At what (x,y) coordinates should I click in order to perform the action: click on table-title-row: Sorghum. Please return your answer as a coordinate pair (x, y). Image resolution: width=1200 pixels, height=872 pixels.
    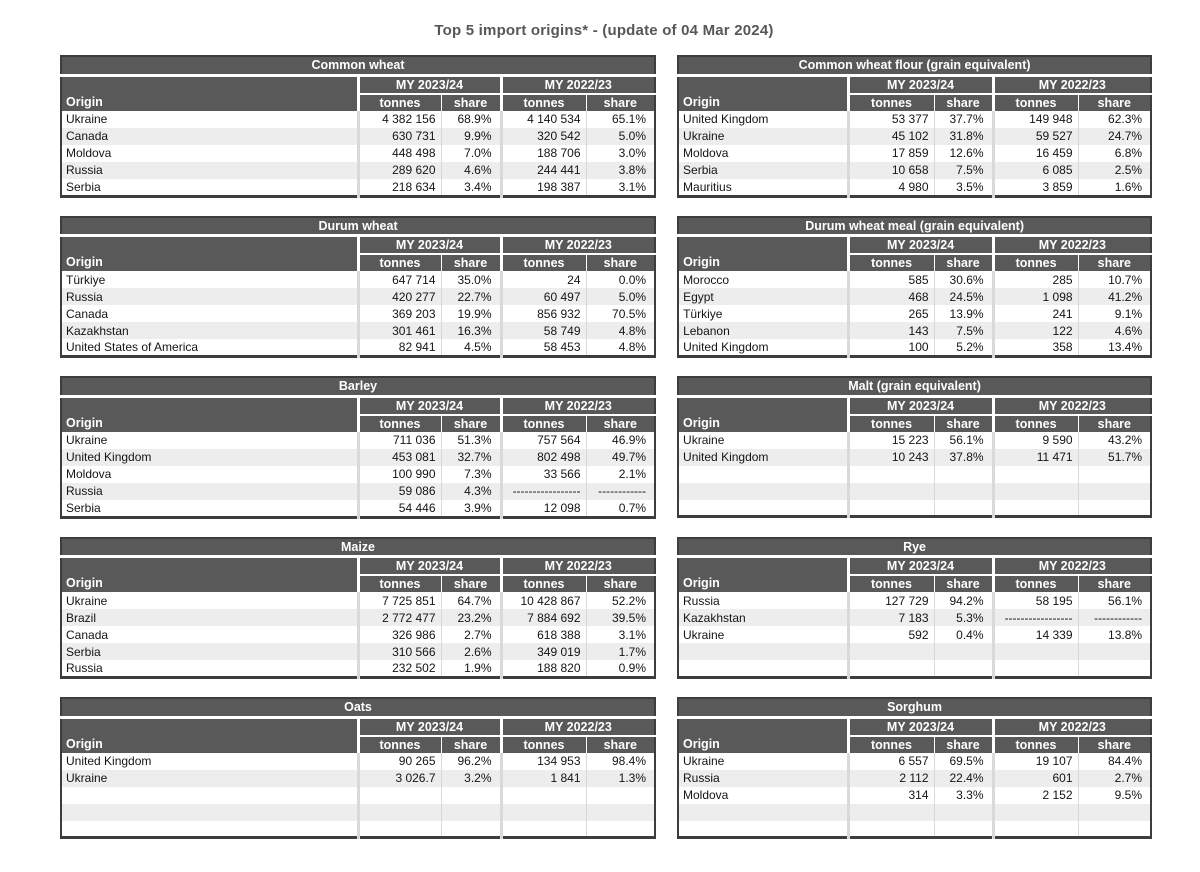
    Looking at the image, I should click on (915, 708).